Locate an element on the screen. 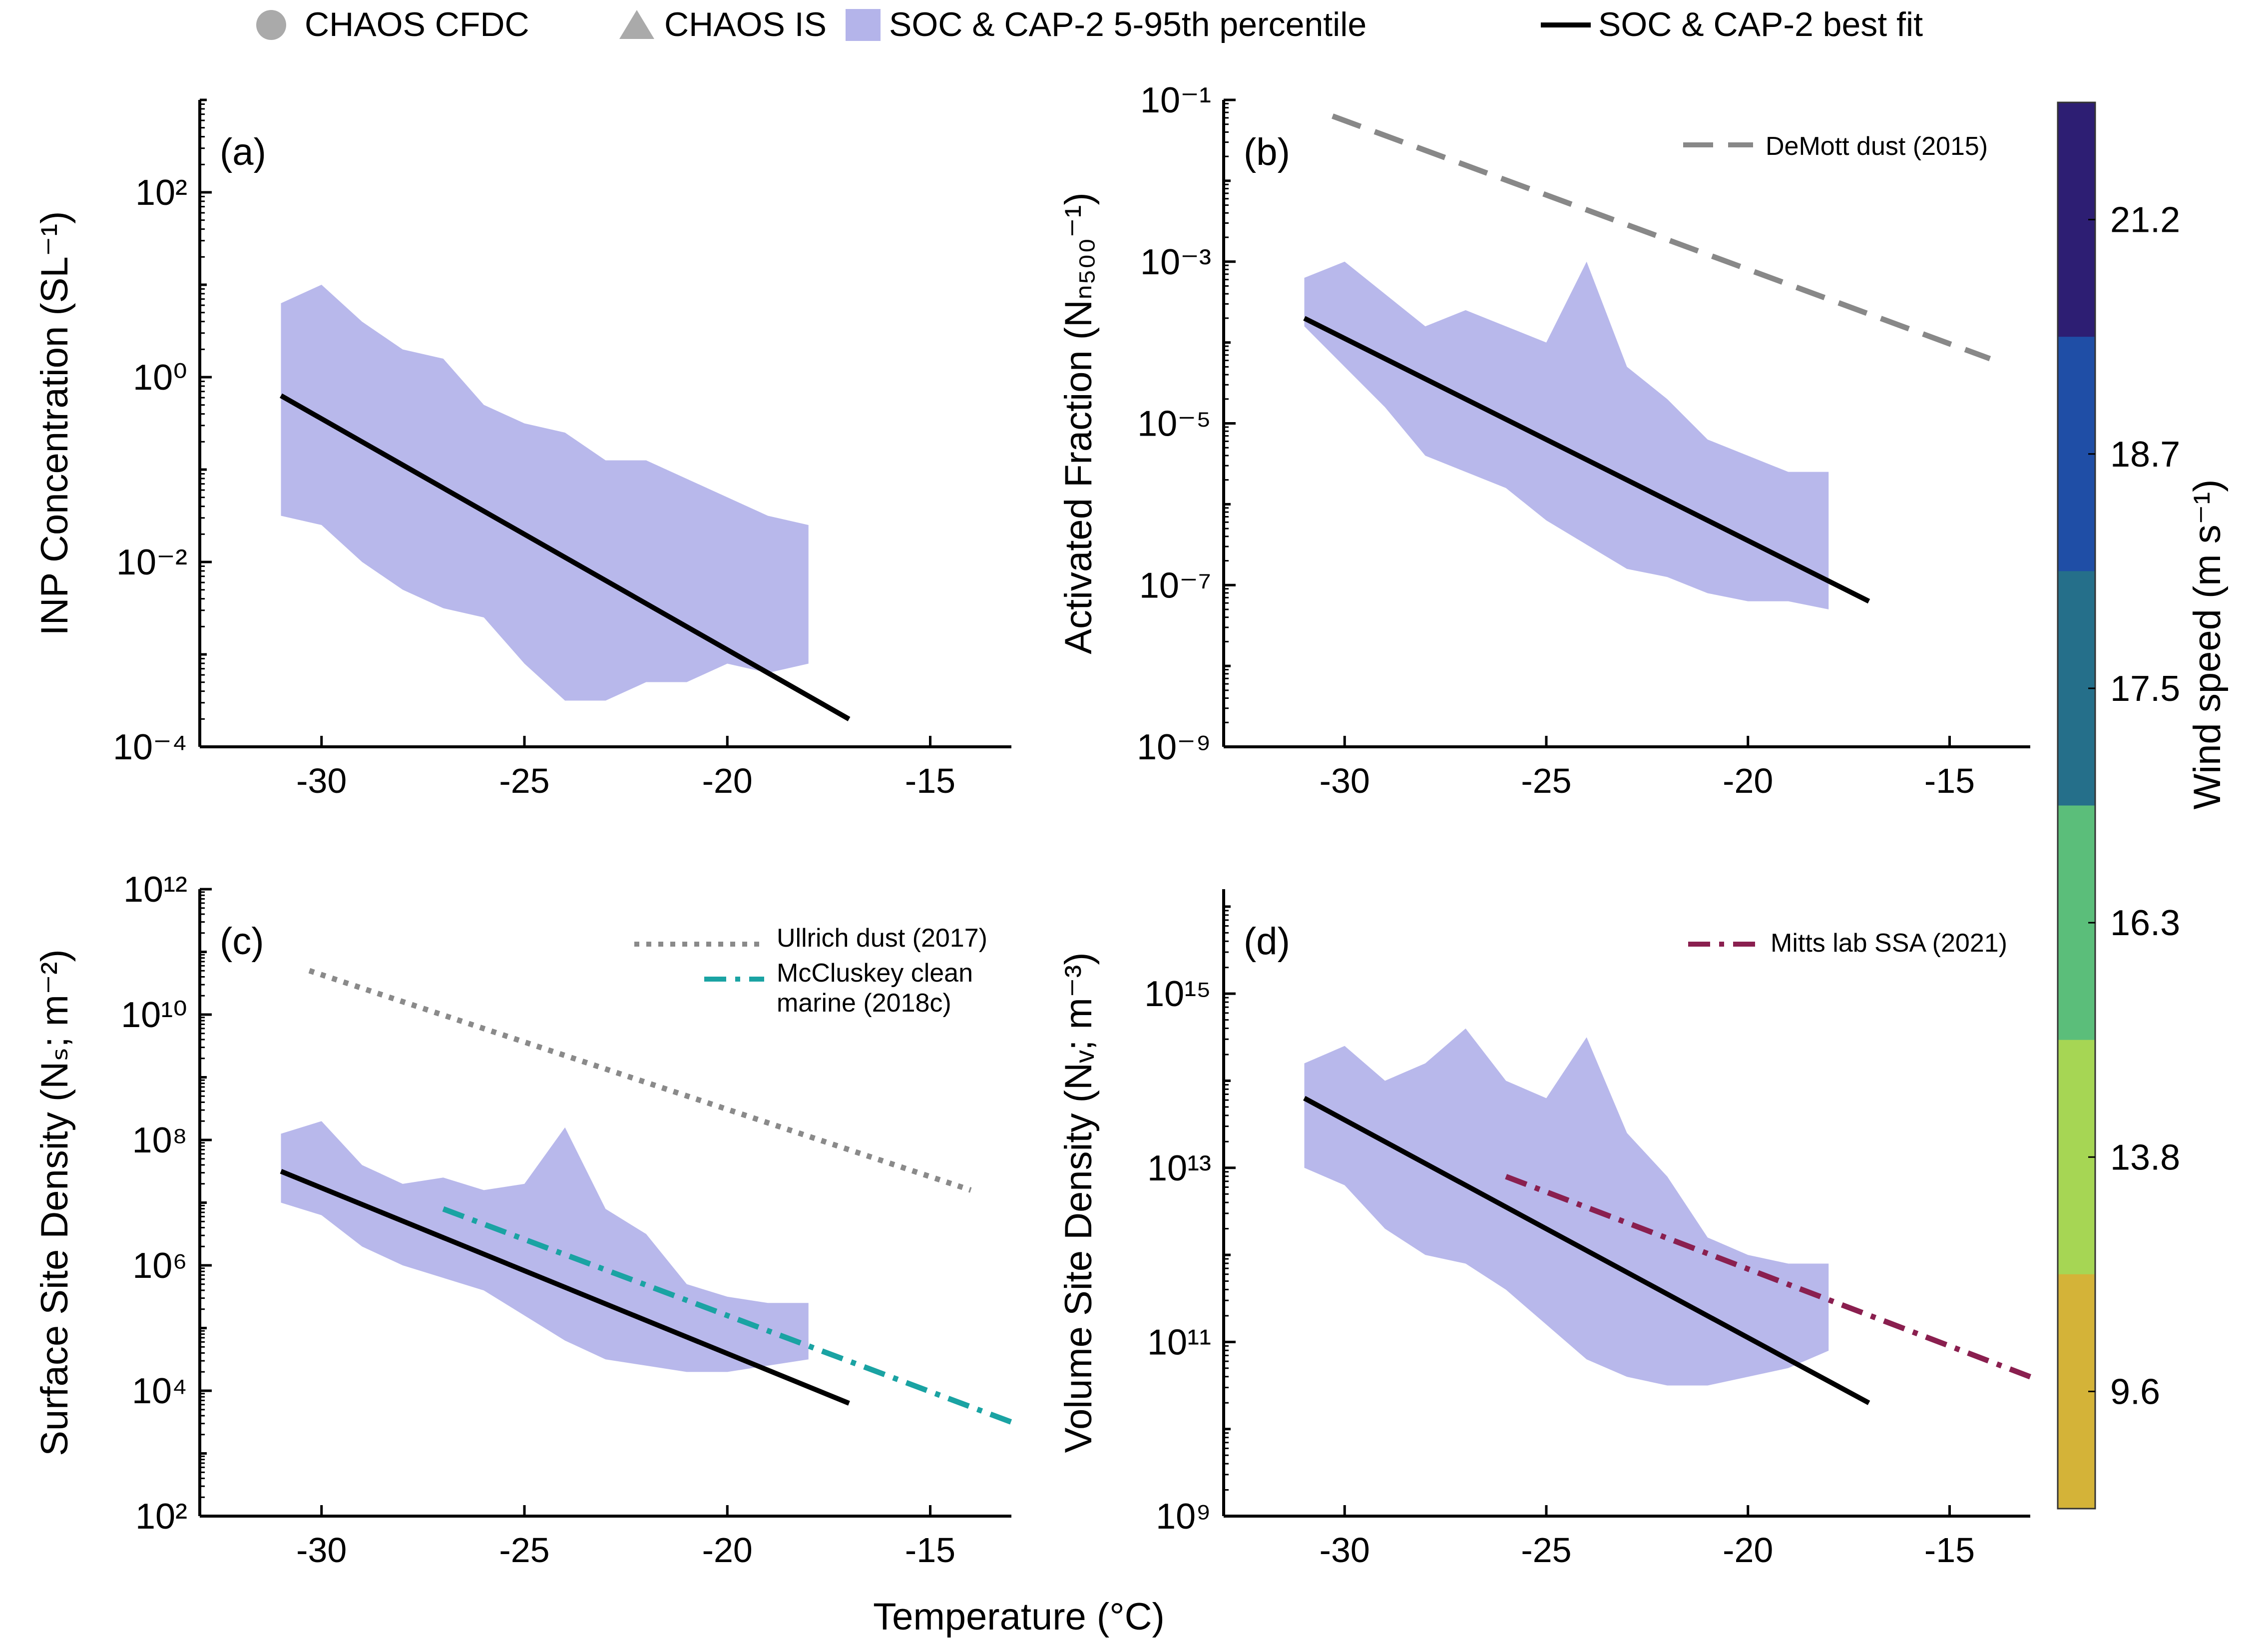  y-tick-label: 10¹⁰ is located at coordinates (154, 1015).